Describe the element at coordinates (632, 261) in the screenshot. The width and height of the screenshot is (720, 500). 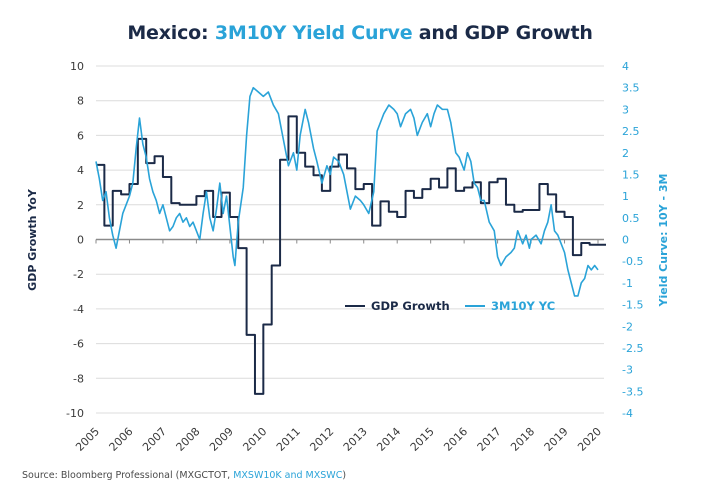
I see `y2-tick-label: -0.5` at that location.